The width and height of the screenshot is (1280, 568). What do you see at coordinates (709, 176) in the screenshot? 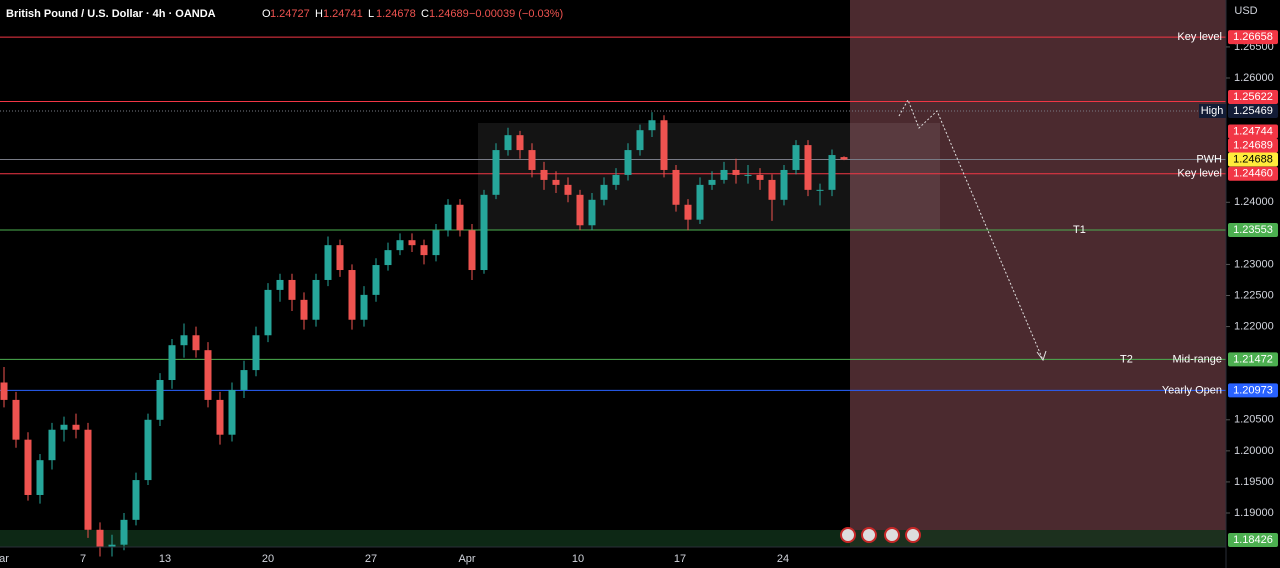
I see `range-box` at bounding box center [709, 176].